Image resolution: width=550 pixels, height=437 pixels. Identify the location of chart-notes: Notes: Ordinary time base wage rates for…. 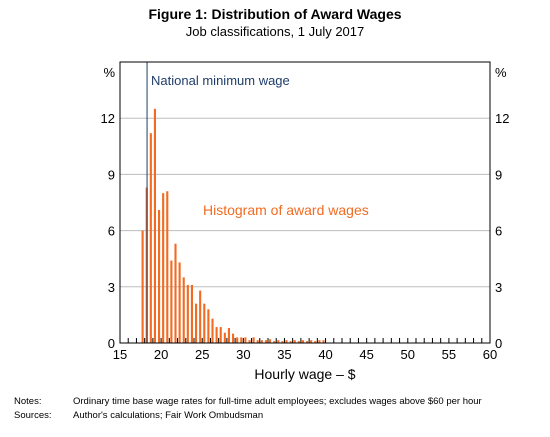
(248, 409).